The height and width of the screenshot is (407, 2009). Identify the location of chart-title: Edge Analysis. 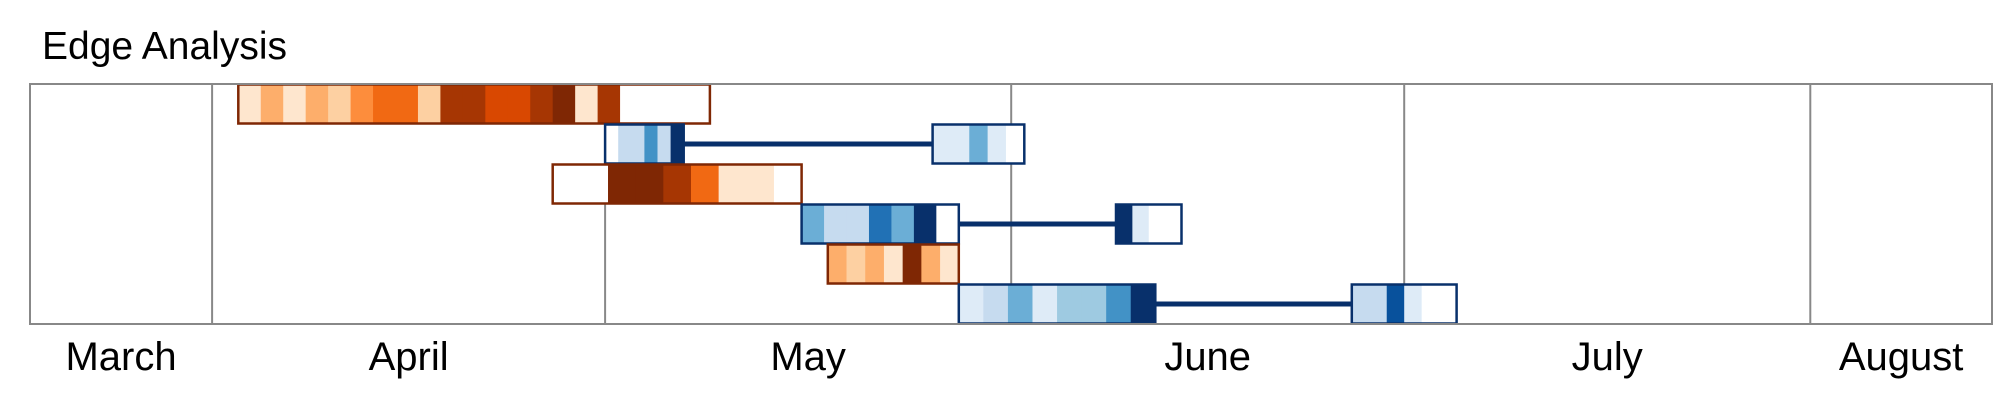
(164, 46).